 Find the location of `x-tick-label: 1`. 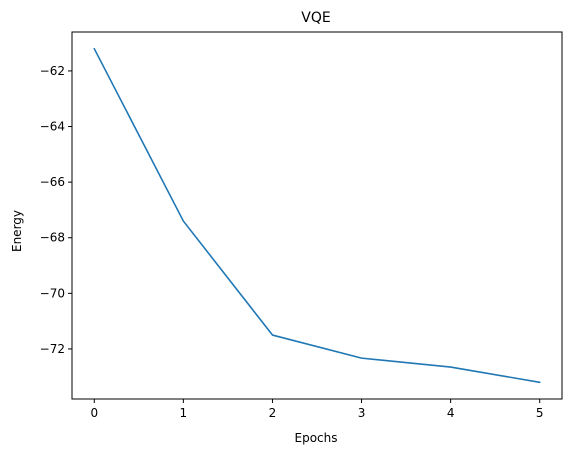

x-tick-label: 1 is located at coordinates (184, 413).